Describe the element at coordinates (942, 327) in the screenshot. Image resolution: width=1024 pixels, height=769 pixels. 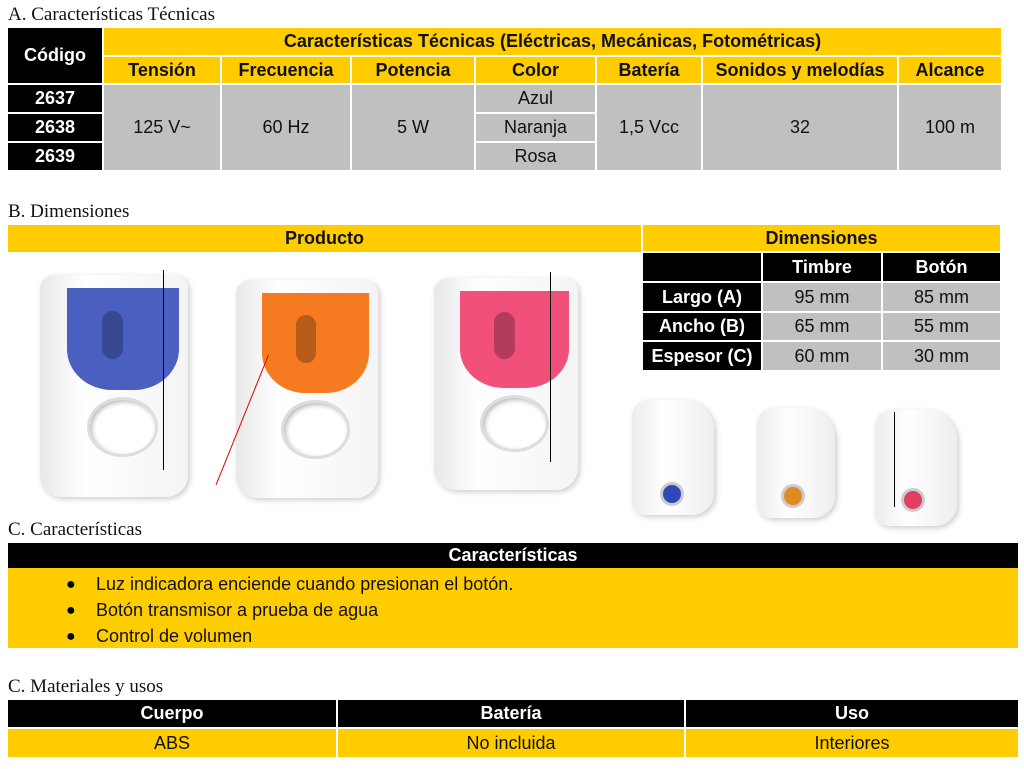
I see `dim-value: 55 mm` at that location.